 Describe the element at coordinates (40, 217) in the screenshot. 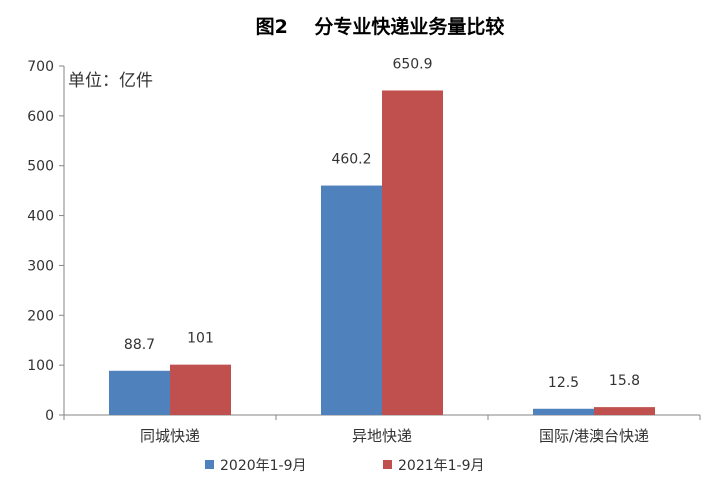

I see `y-tick-label: 400` at that location.